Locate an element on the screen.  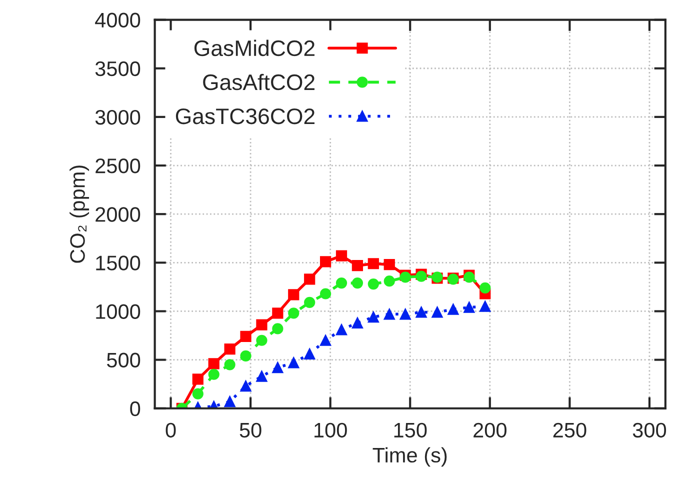
legend-label: GasMidCO2 is located at coordinates (254, 48).